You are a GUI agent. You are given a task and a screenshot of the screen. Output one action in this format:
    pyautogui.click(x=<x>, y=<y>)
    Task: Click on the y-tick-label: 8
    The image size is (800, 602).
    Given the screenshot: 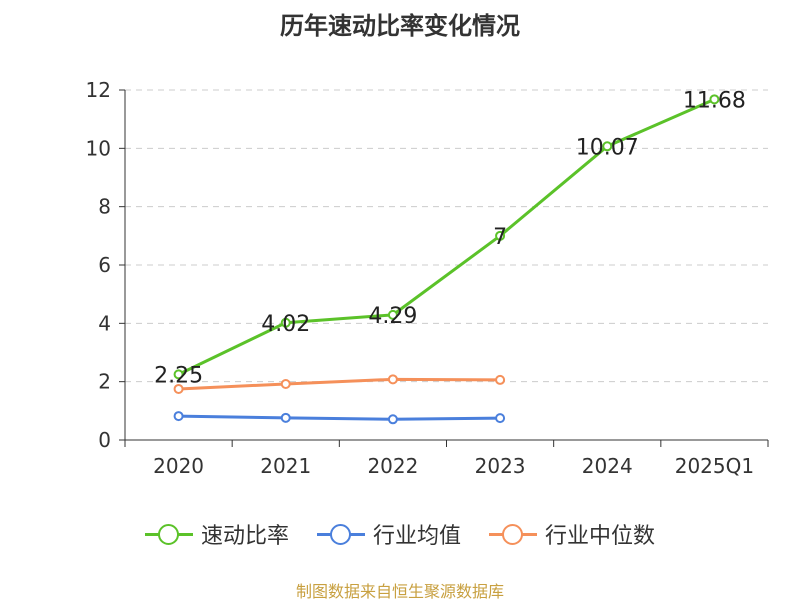 What is the action you would take?
    pyautogui.click(x=104, y=207)
    